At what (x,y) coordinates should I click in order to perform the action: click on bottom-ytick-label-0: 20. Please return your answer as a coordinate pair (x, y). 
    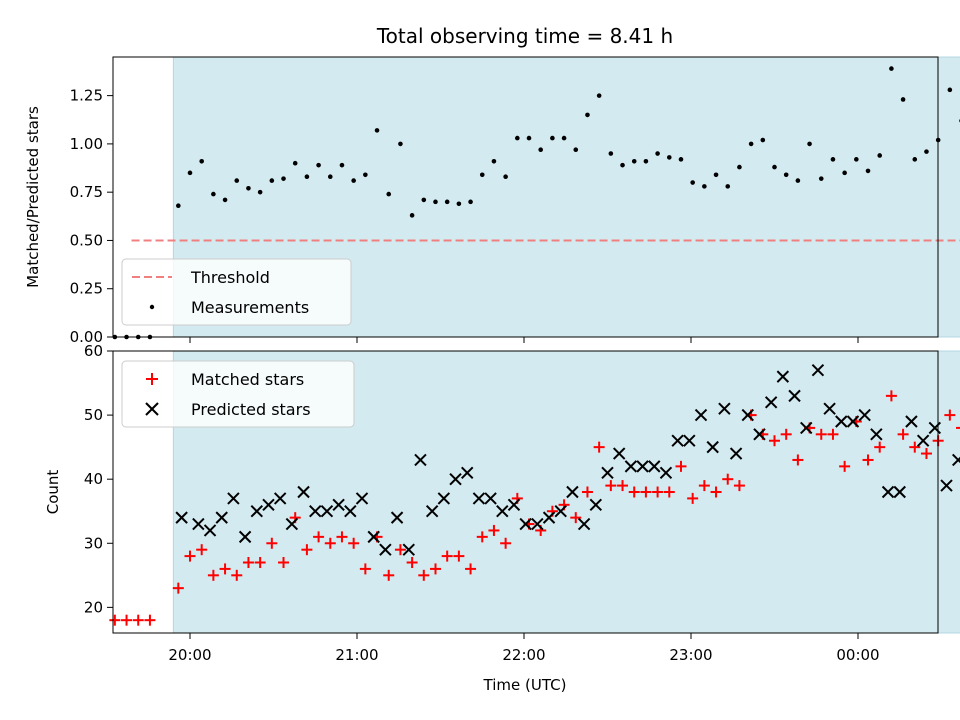
    Looking at the image, I should click on (93, 607).